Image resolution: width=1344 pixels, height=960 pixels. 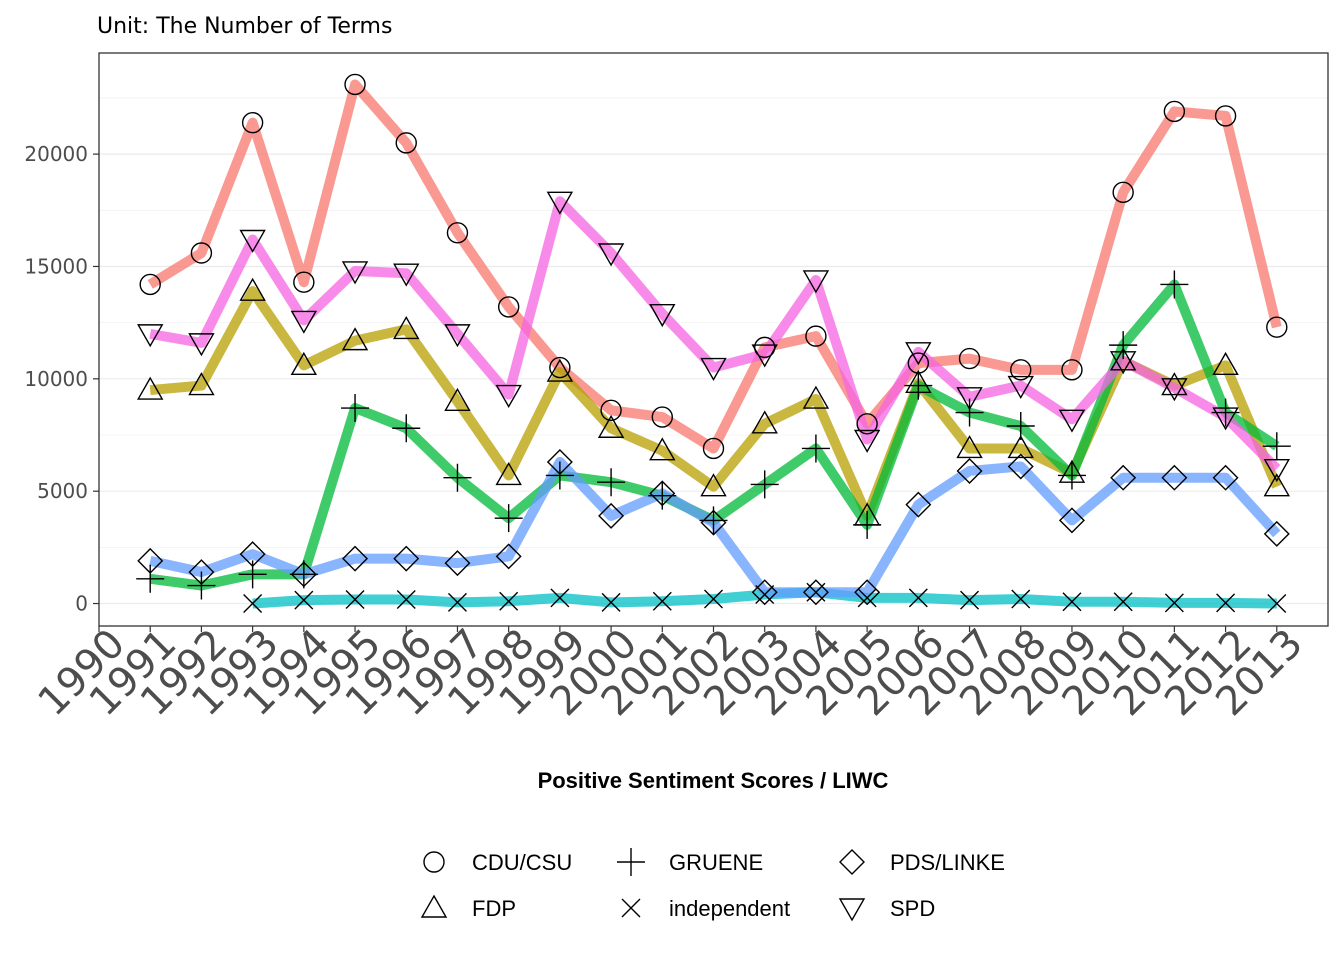 I want to click on legend-item-independent: independent, so click(x=705, y=908).